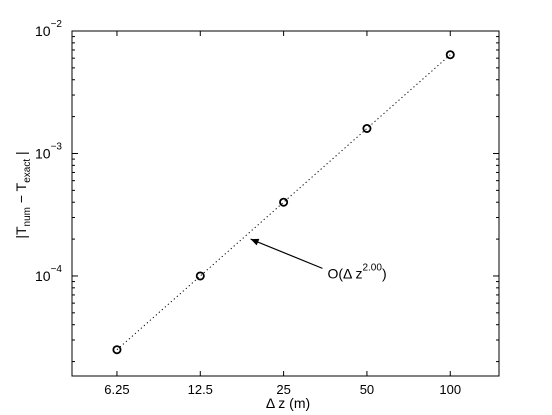 The height and width of the screenshot is (415, 552). Describe the element at coordinates (23, 194) in the screenshot. I see `y-axis-label: |Tnum − Texact |` at that location.